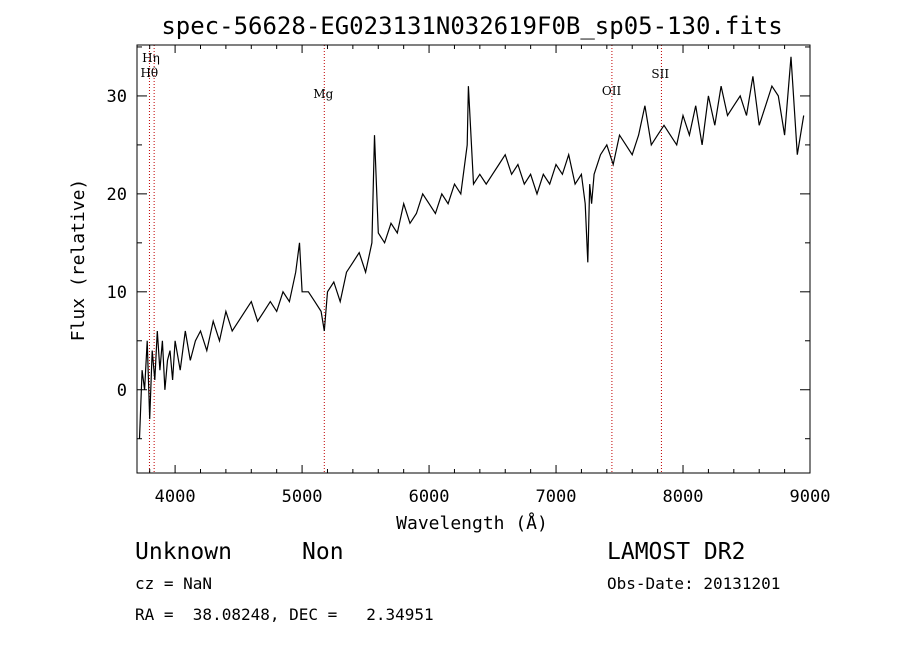 This screenshot has height=649, width=900. I want to click on coordinates-text: RA = 38.08248, DEC = 2.34951, so click(284, 614).